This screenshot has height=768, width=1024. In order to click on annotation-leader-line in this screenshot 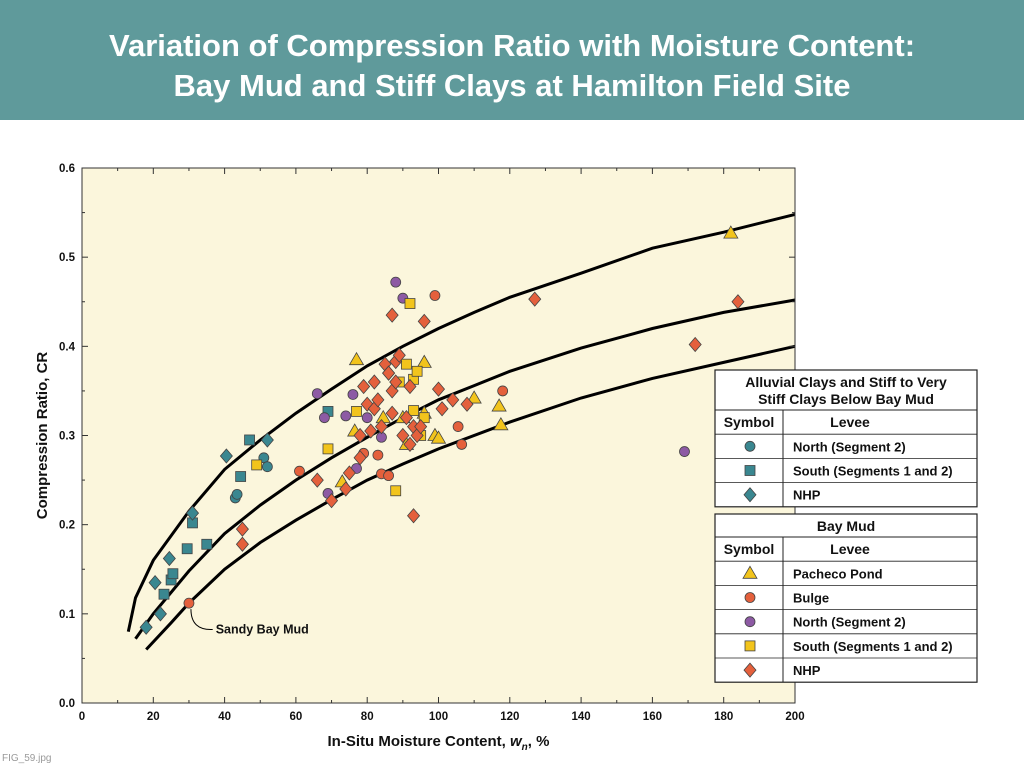, I will do `click(201, 619)`.